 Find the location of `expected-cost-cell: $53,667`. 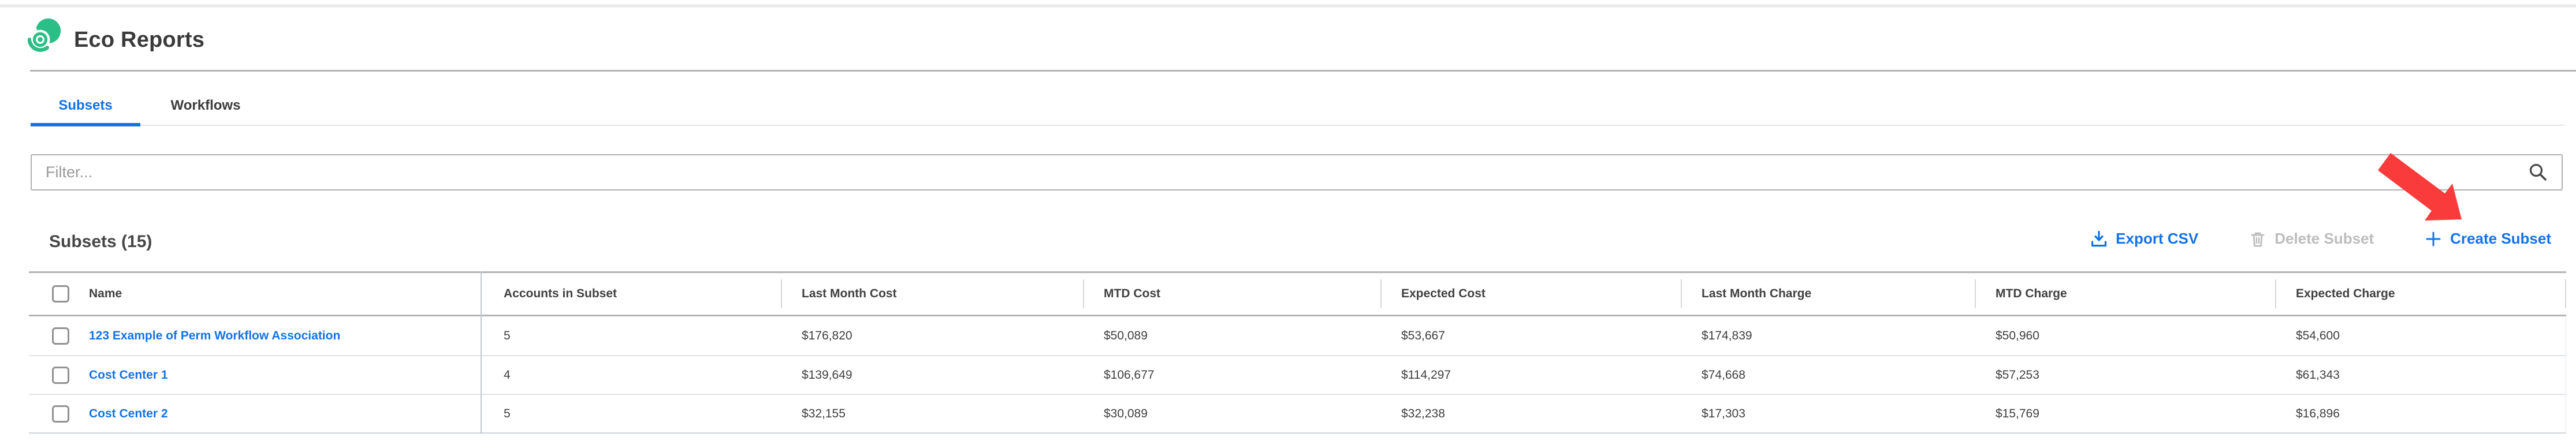

expected-cost-cell: $53,667 is located at coordinates (1423, 335).